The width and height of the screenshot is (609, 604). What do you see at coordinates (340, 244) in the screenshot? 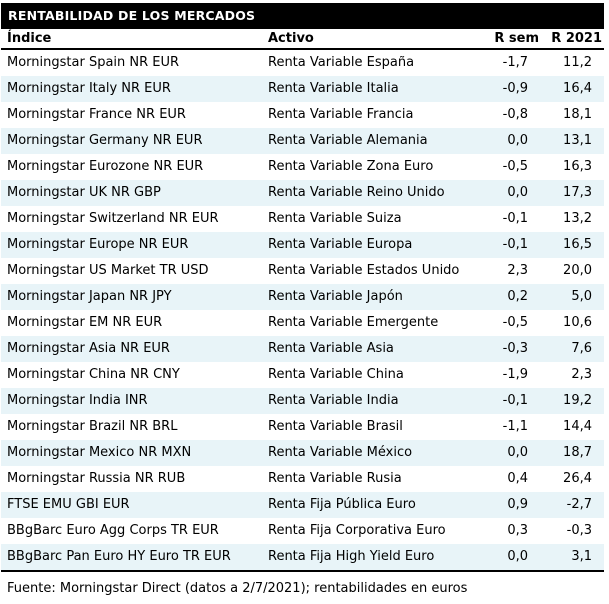
I see `asset-name-cell: Renta Variable Europa` at bounding box center [340, 244].